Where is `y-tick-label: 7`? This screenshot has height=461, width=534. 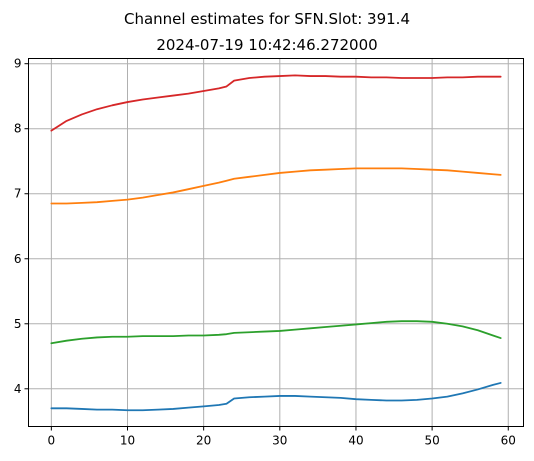 y-tick-label: 7 is located at coordinates (18, 194).